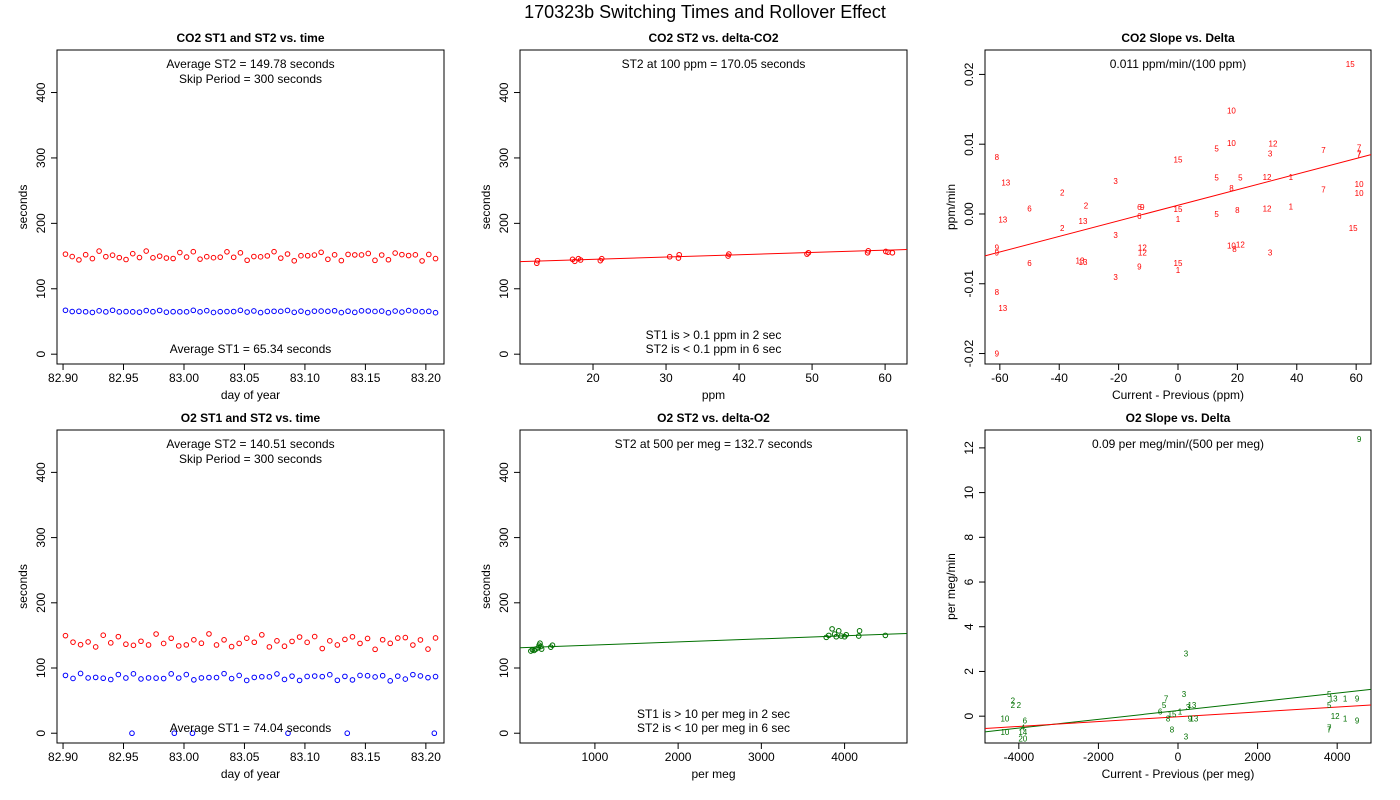  I want to click on y-tick-label: 2, so click(969, 671).